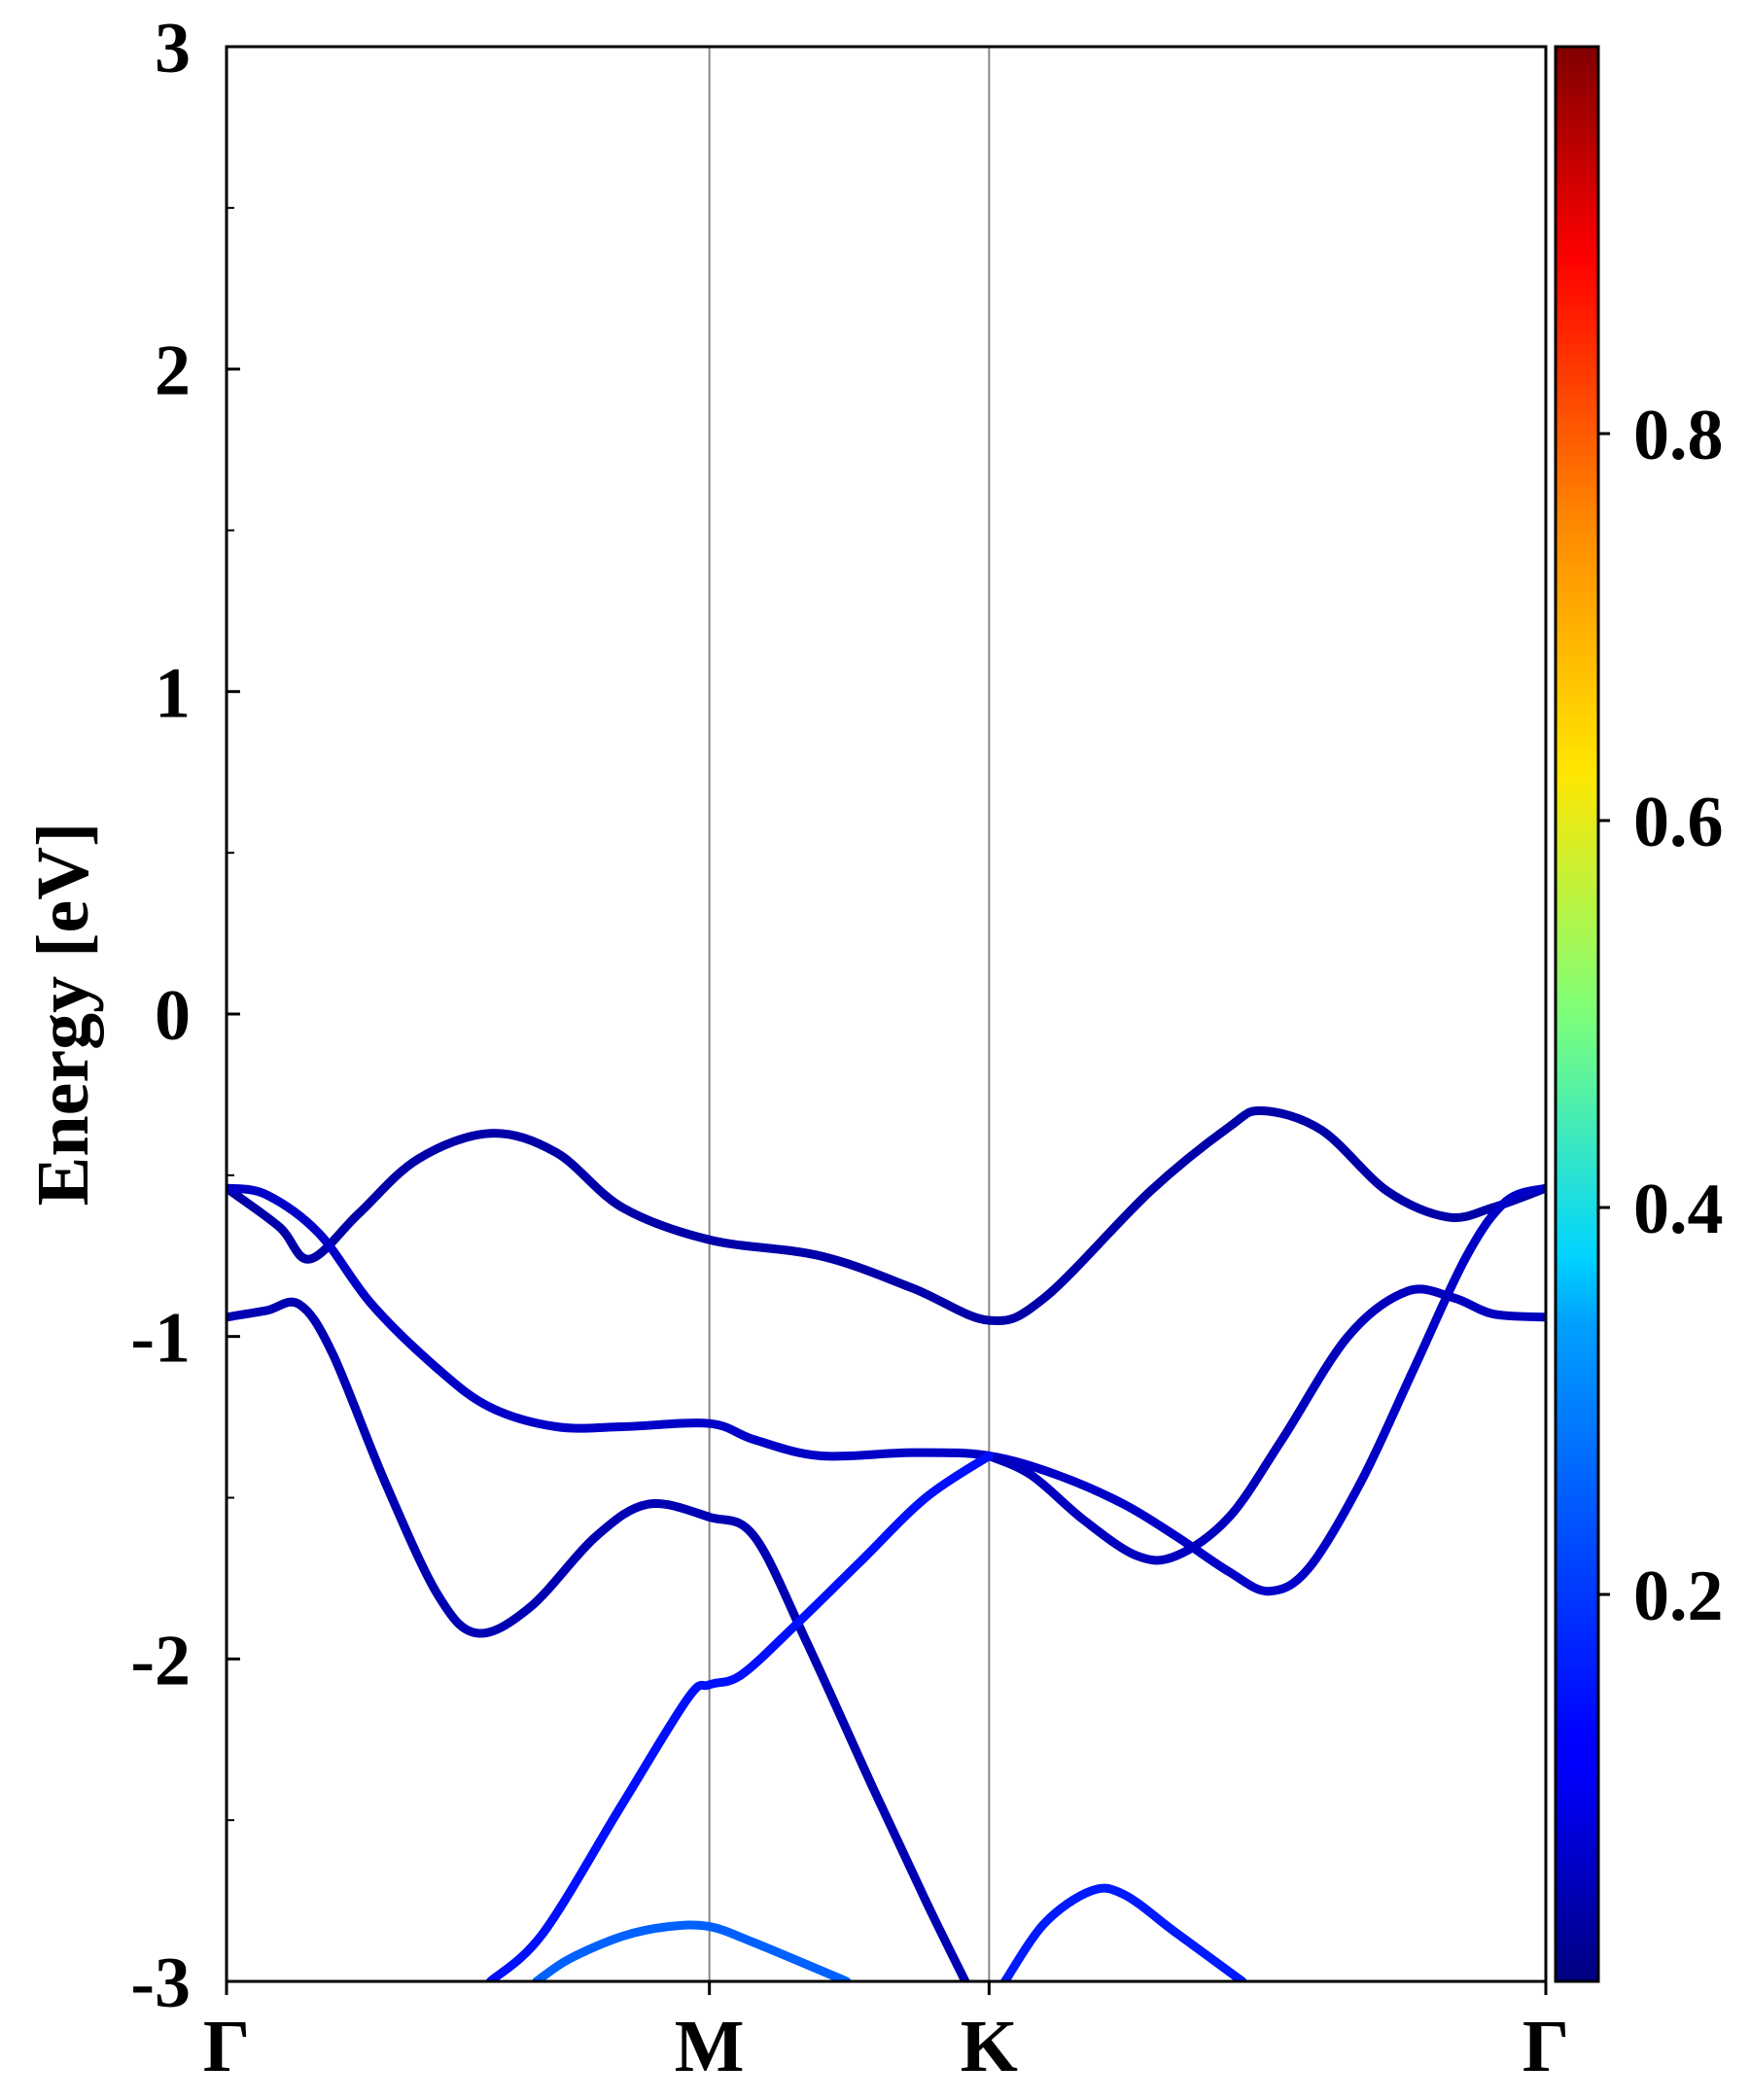 The height and width of the screenshot is (2100, 1750). I want to click on colorbar-tick-label: 0.4, so click(1678, 1209).